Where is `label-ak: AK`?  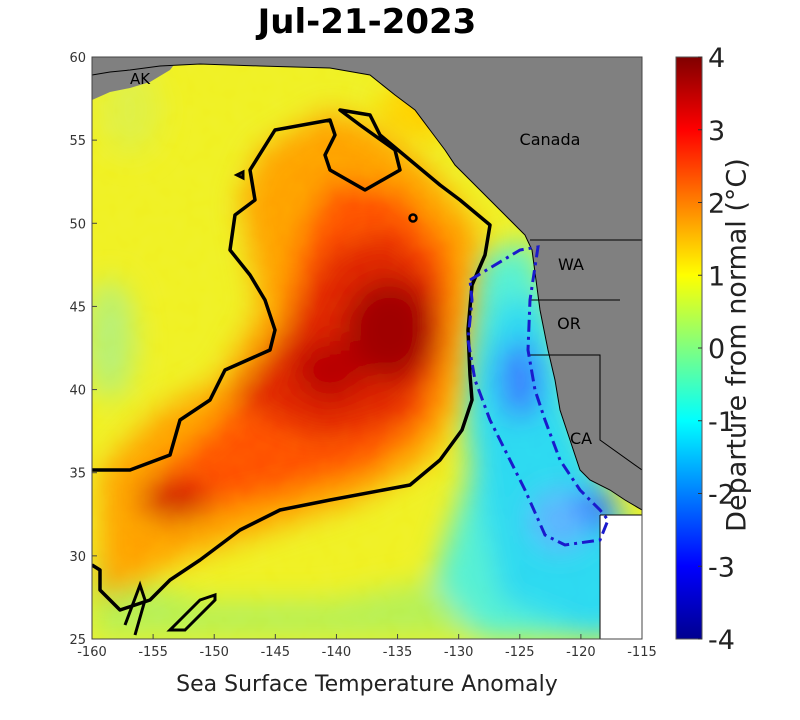
label-ak: AK is located at coordinates (140, 79).